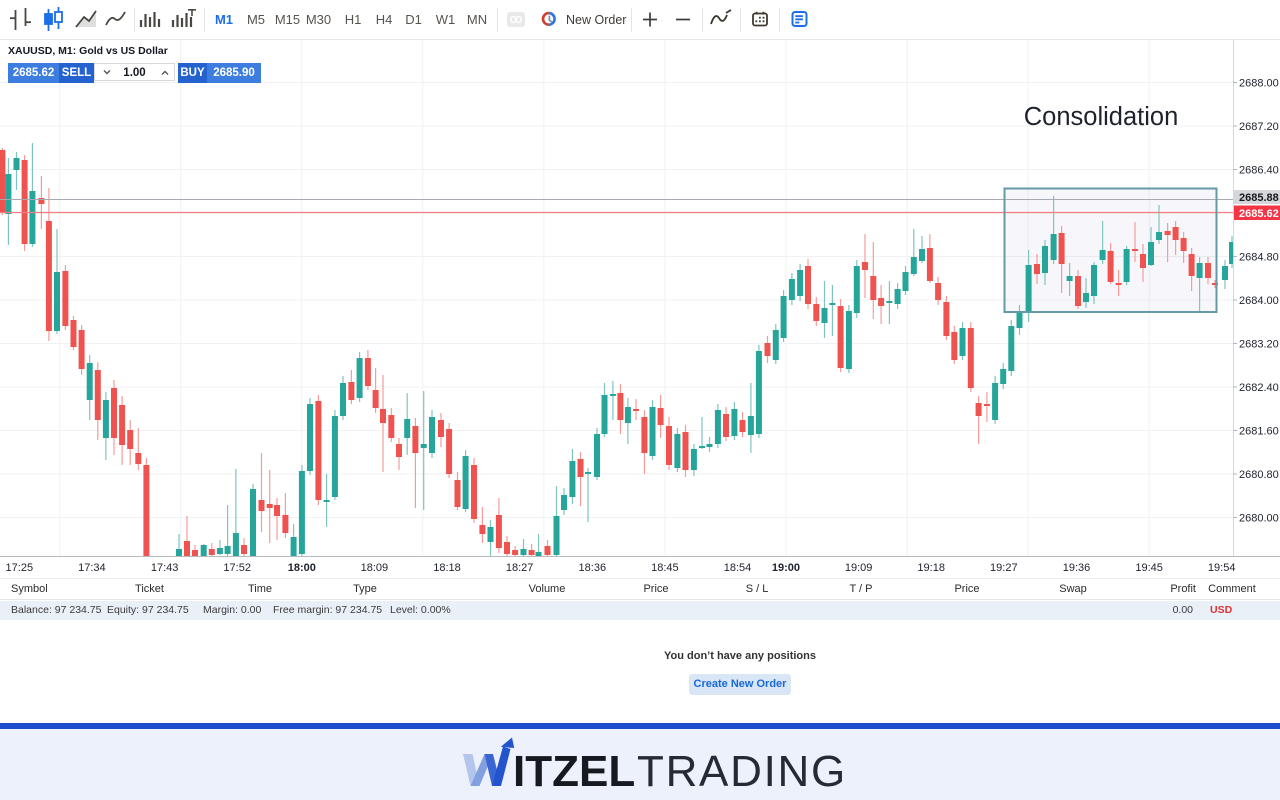 Image resolution: width=1280 pixels, height=800 pixels. Describe the element at coordinates (1101, 117) in the screenshot. I see `svg-text: Consolidation` at that location.